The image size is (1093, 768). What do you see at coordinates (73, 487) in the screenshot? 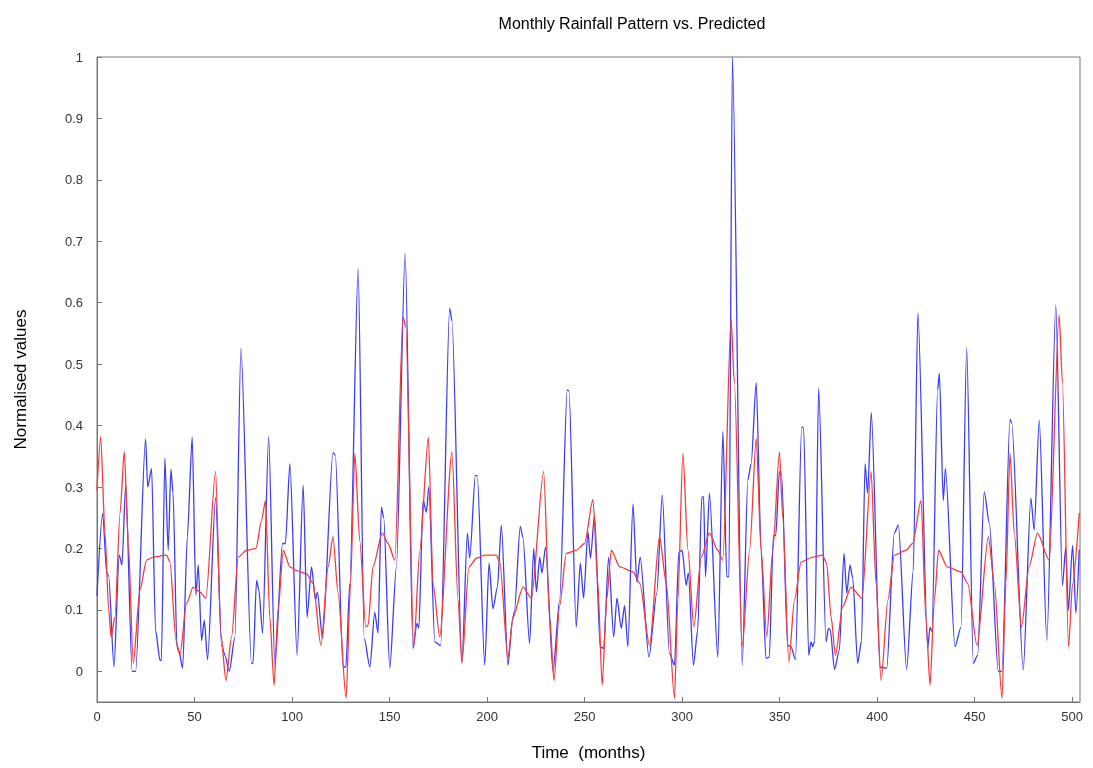
I see `y-tick-label: 0.3` at bounding box center [73, 487].